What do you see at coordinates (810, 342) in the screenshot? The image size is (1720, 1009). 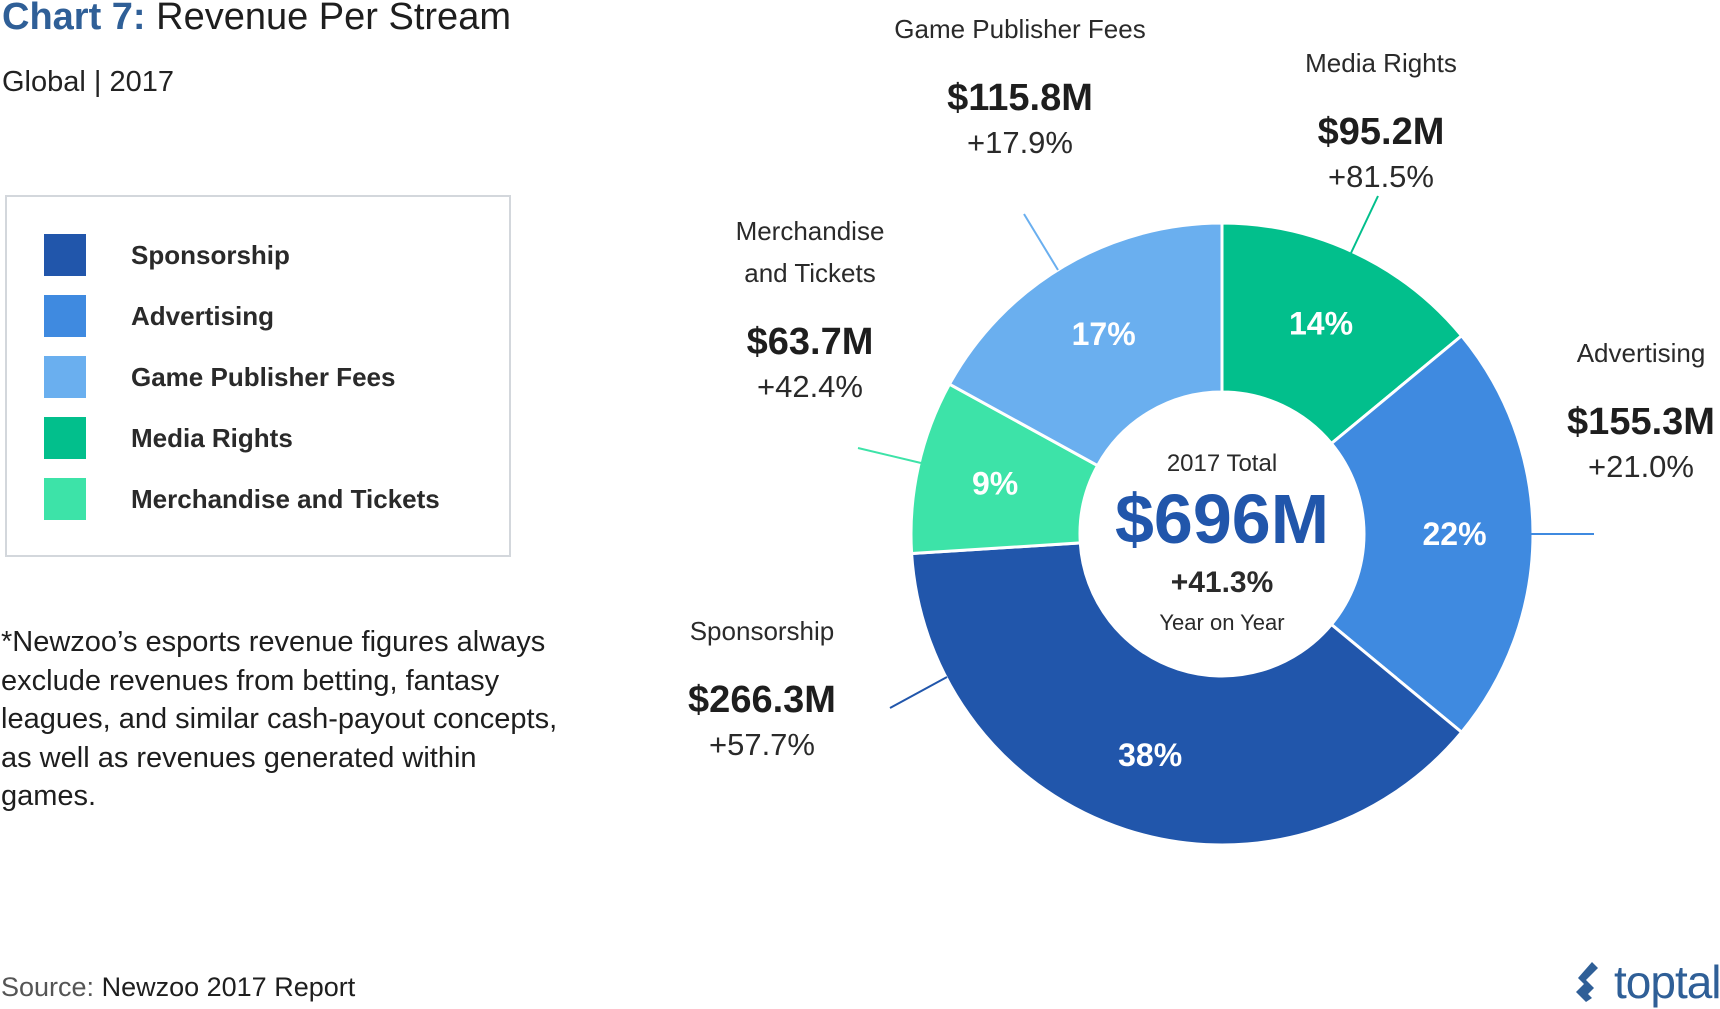 I see `callout-value: $63.7M` at bounding box center [810, 342].